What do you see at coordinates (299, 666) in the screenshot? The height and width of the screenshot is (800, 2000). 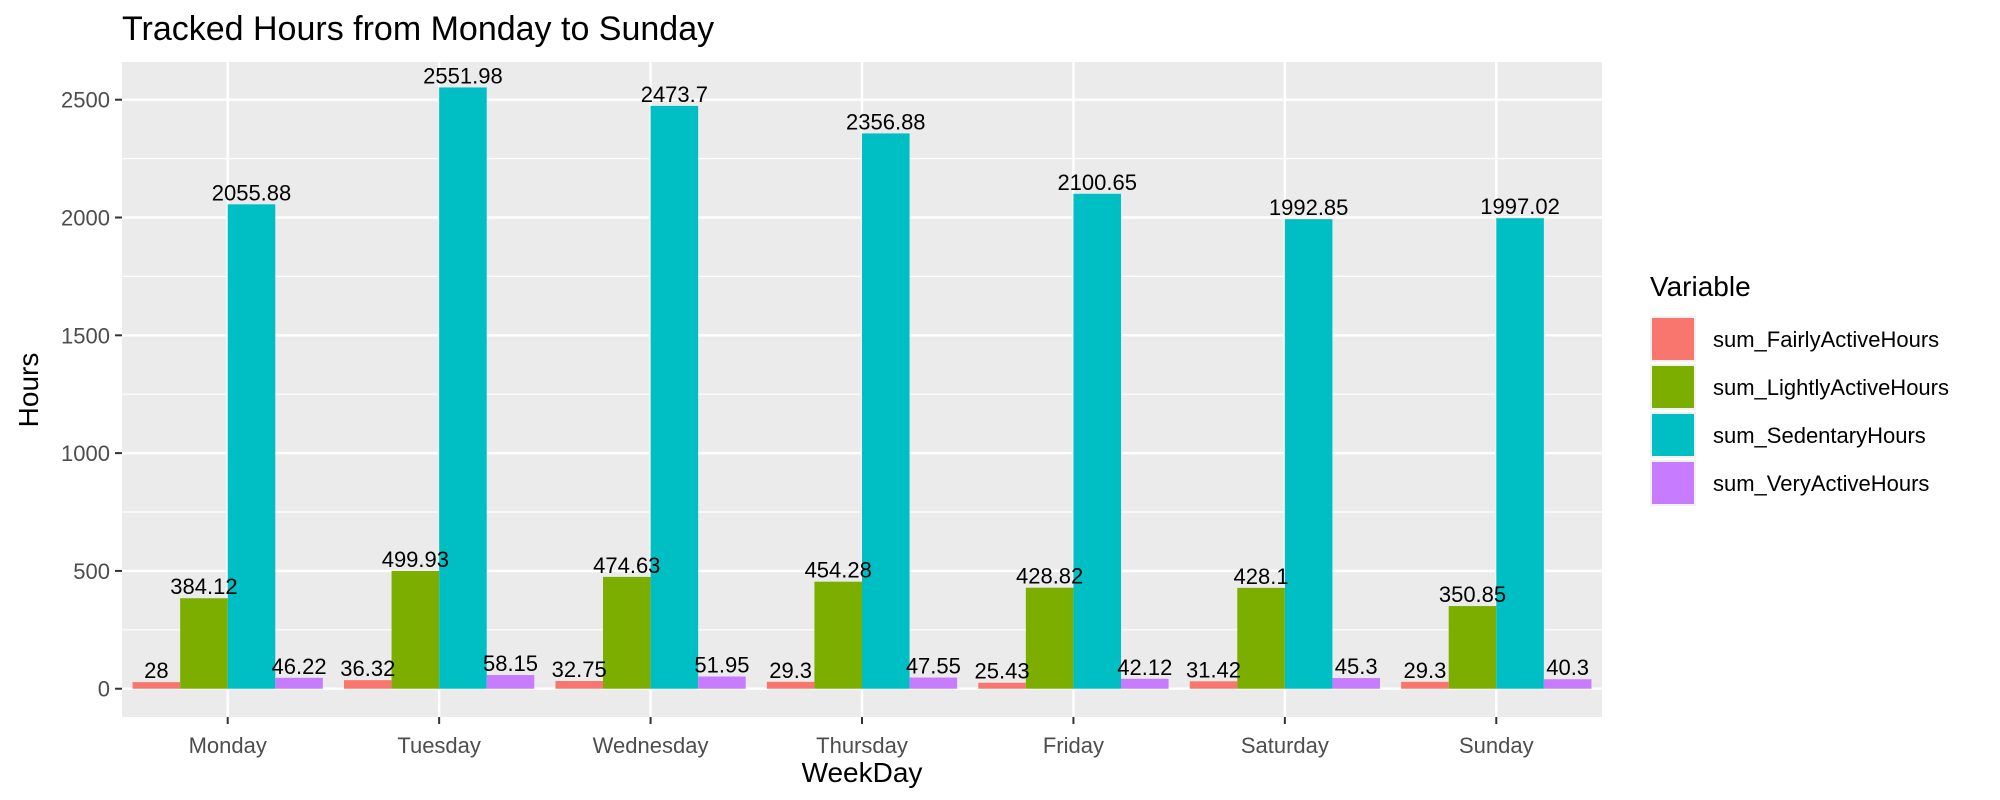 I see `data-label: 46.22` at bounding box center [299, 666].